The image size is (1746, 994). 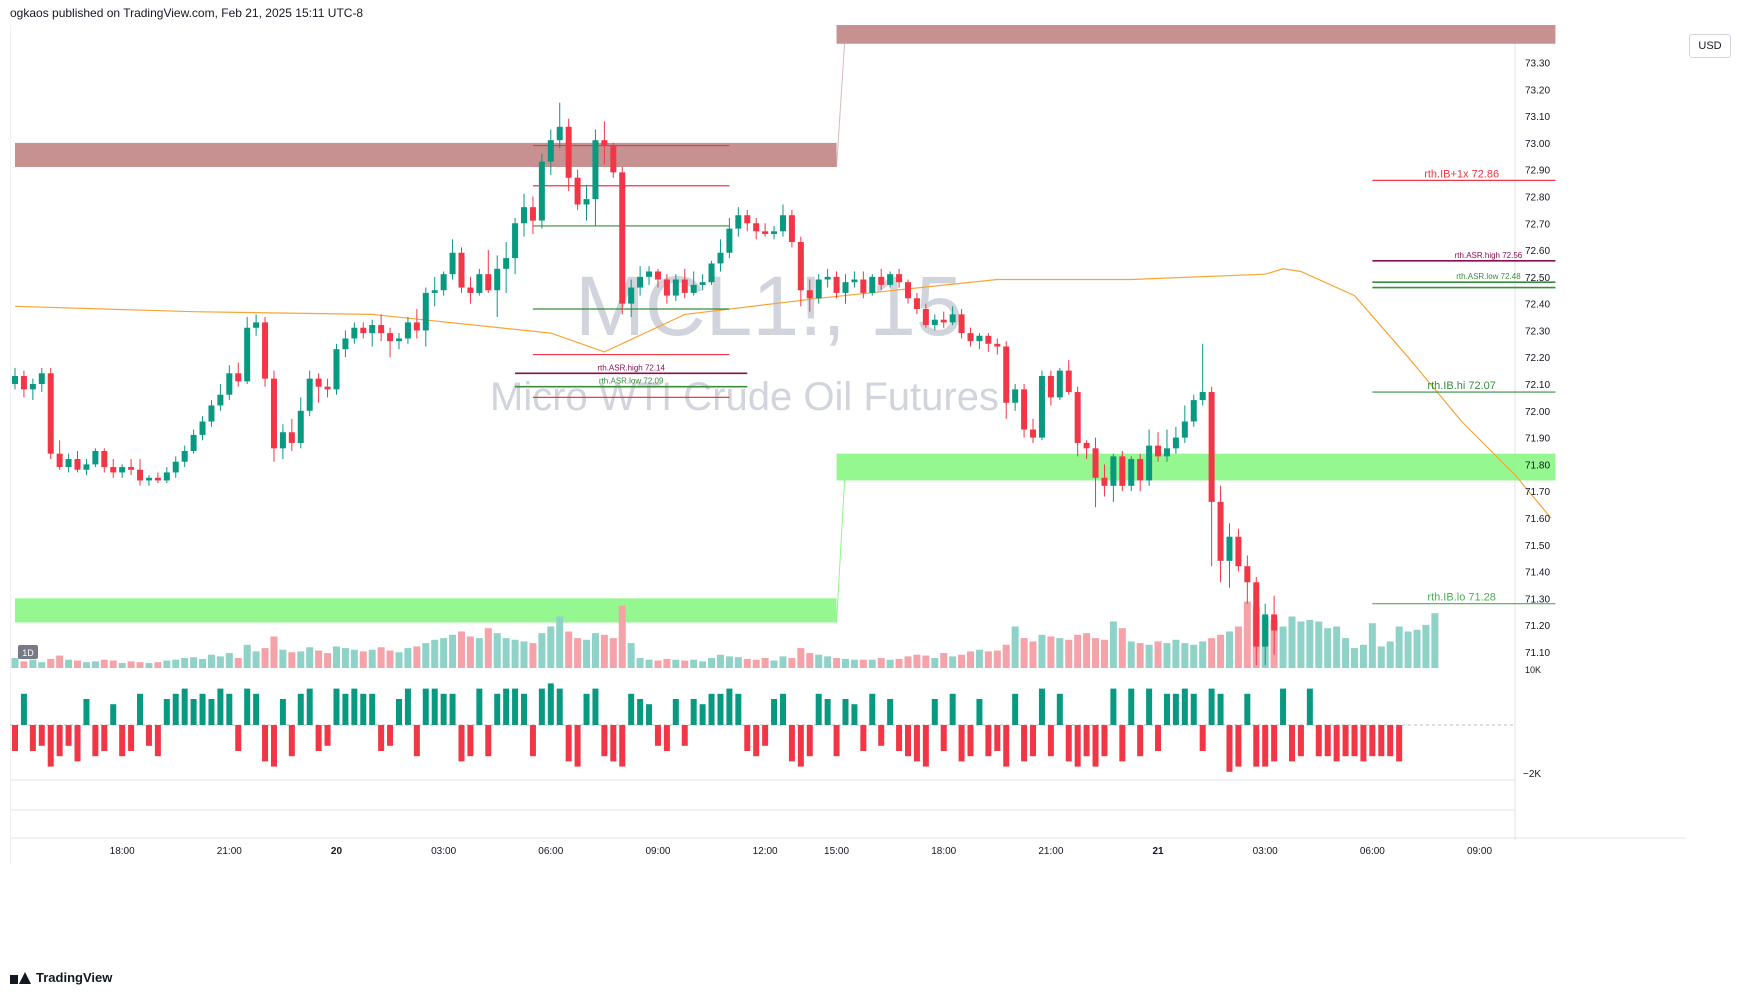 What do you see at coordinates (1537, 64) in the screenshot?
I see `price-tick-label: 73.30` at bounding box center [1537, 64].